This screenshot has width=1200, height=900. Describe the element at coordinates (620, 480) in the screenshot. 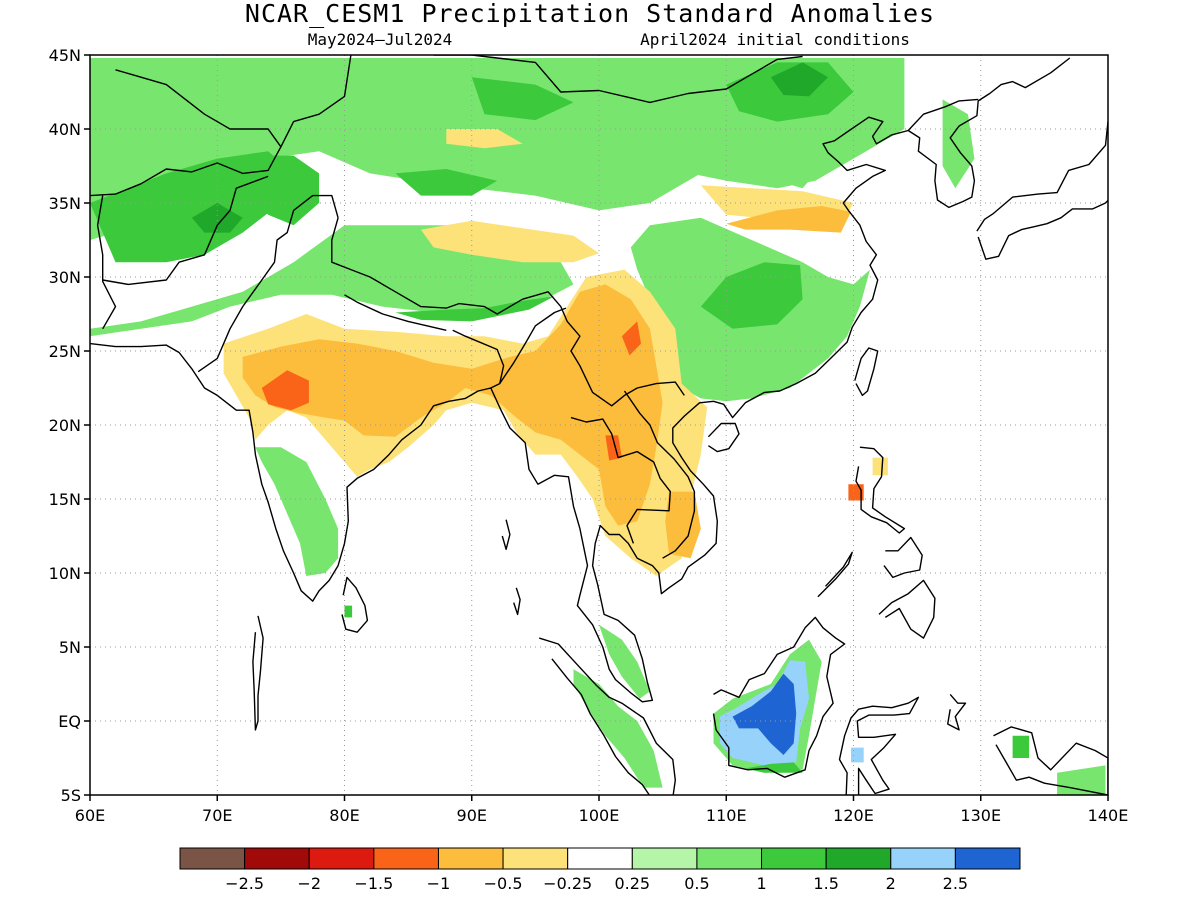

I see `coastline-laos-thailand-border` at that location.